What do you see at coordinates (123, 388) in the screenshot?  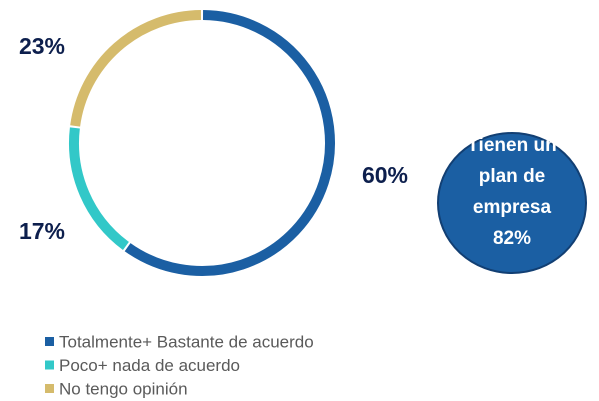 I see `legend-label: No tengo opinión` at bounding box center [123, 388].